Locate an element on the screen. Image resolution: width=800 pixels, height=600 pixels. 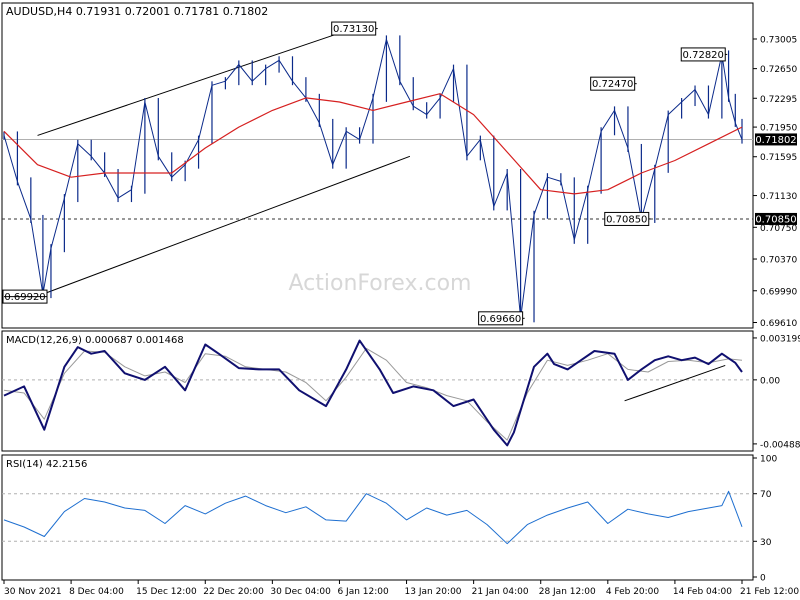
callout-label: 0.73130 is located at coordinates (353, 29).